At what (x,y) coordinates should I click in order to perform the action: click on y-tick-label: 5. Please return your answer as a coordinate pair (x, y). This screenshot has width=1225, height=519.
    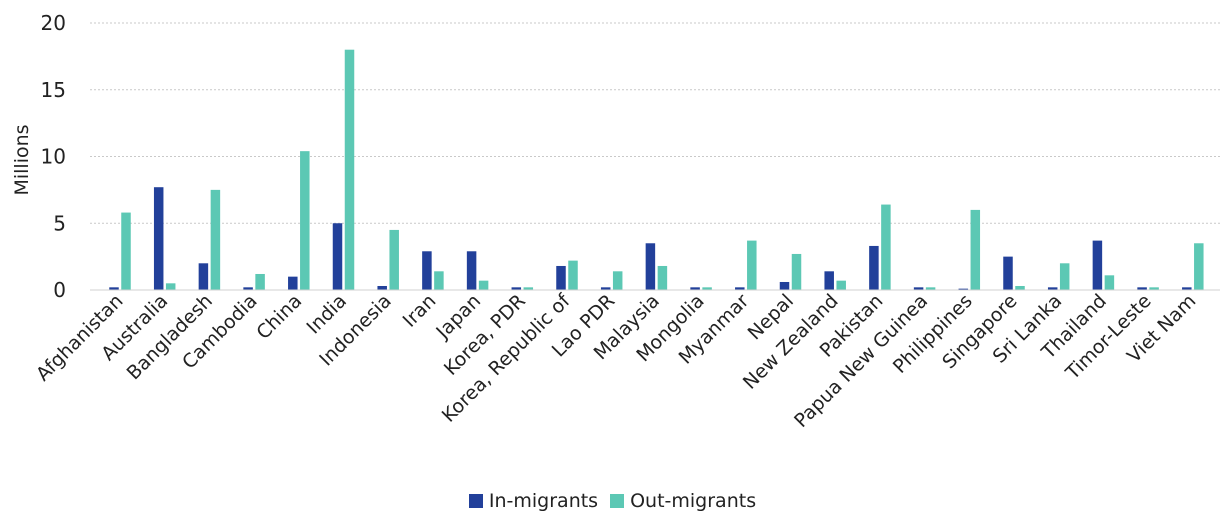
    Looking at the image, I should click on (59, 223).